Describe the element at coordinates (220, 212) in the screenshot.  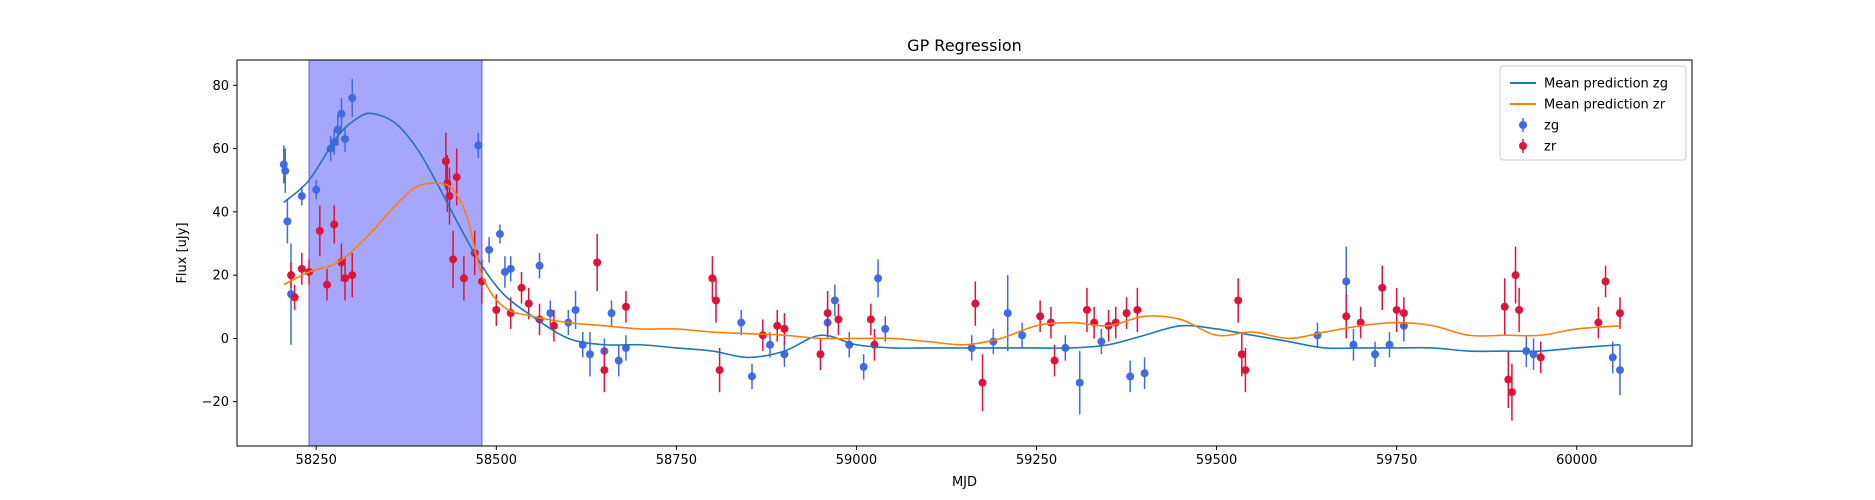
I see `y-tick-label: 40` at that location.